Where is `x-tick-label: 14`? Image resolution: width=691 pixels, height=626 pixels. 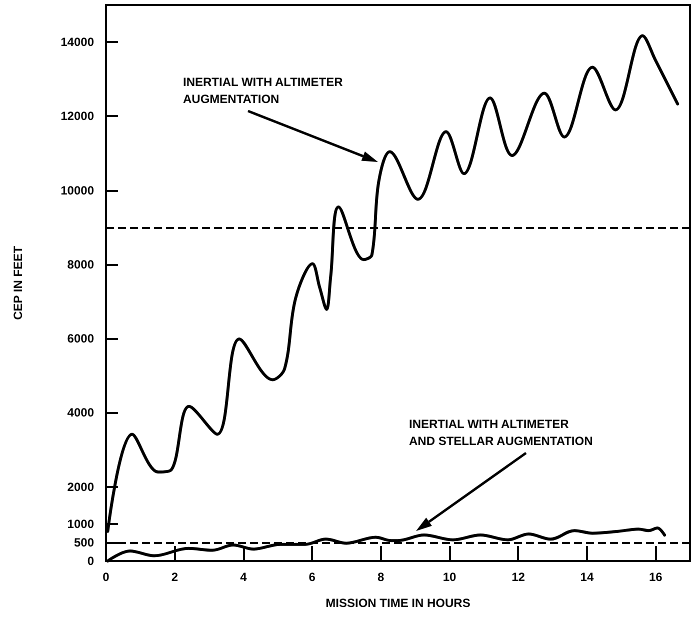
x-tick-label: 14 is located at coordinates (587, 577).